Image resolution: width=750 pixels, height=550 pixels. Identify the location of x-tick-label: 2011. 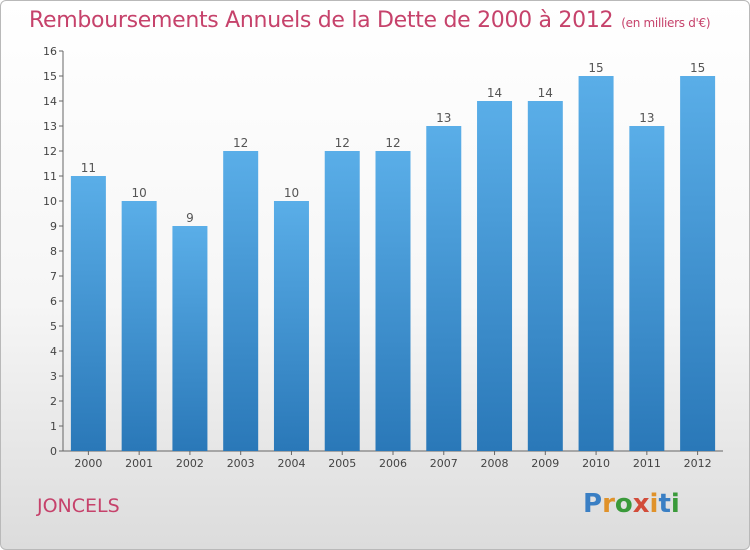
(647, 463).